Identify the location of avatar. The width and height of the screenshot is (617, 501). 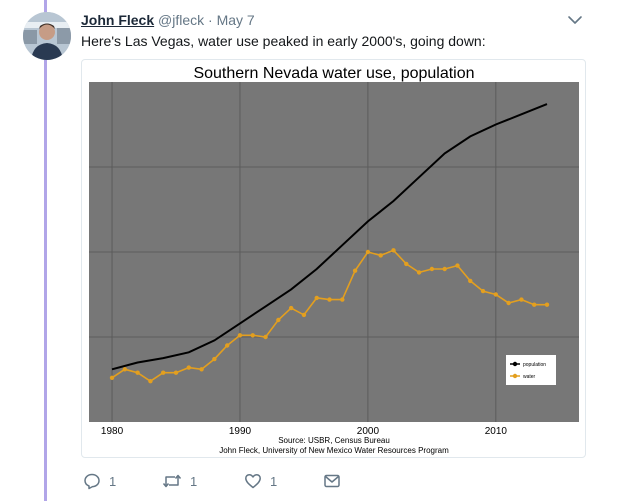
(47, 36).